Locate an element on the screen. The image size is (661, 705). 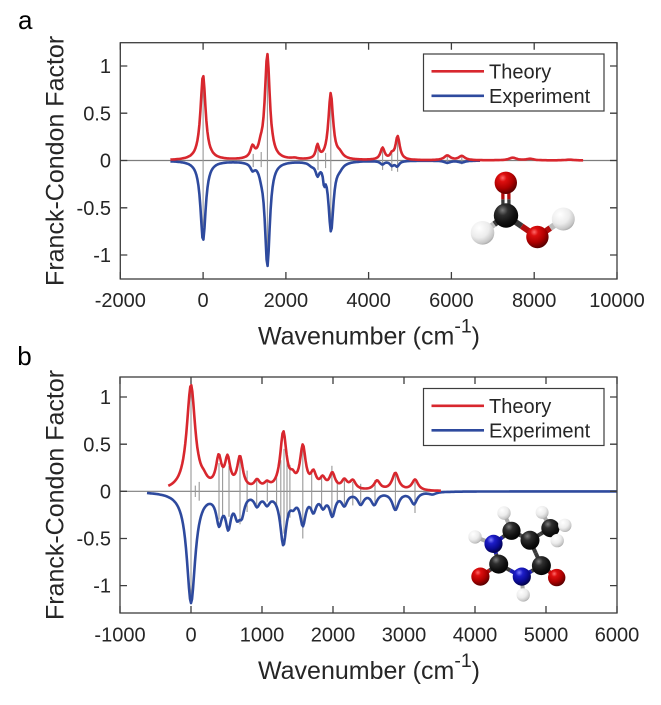
svg-text: -2000 is located at coordinates (120, 301).